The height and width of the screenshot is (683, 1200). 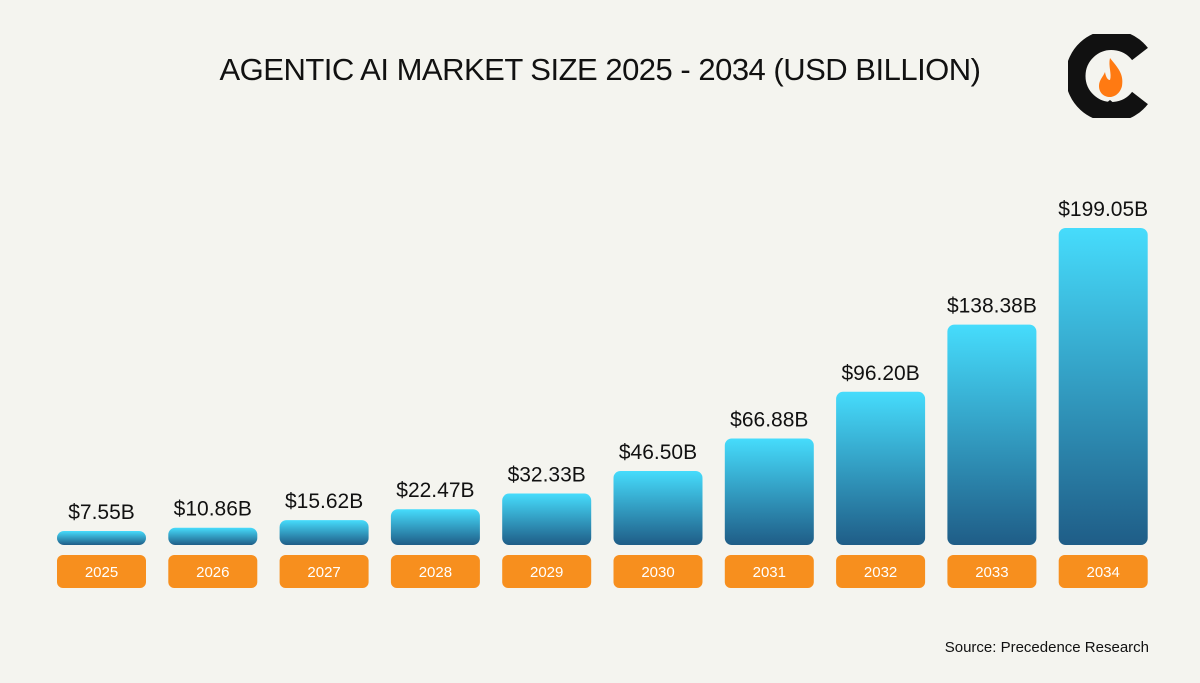 I want to click on x-tick-label-2032: 2032, so click(x=880, y=572).